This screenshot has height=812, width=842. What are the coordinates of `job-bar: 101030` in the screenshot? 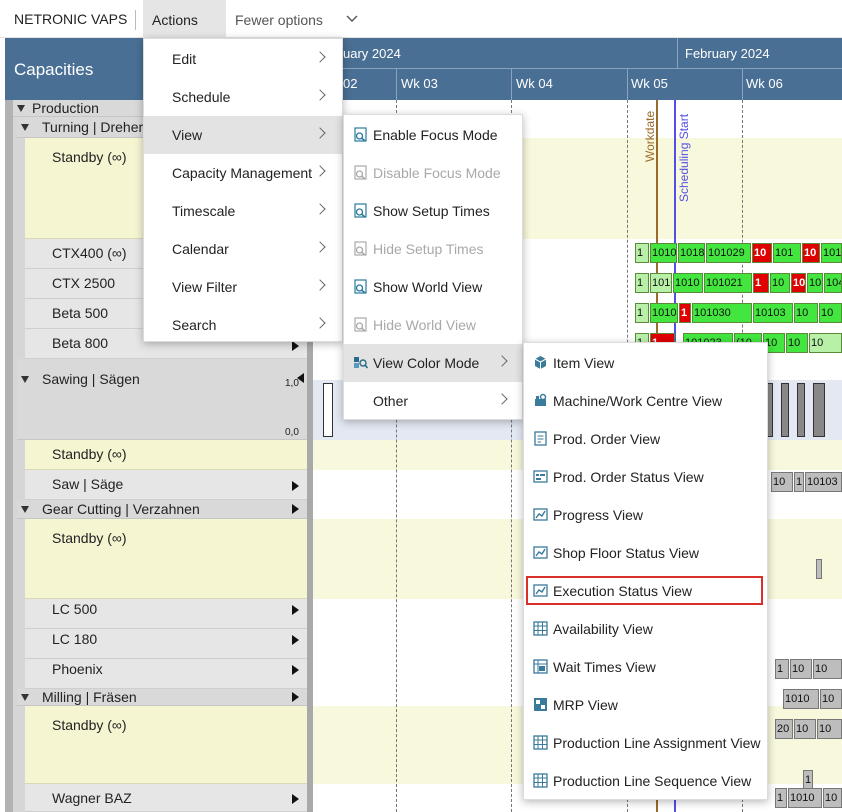 It's located at (722, 313).